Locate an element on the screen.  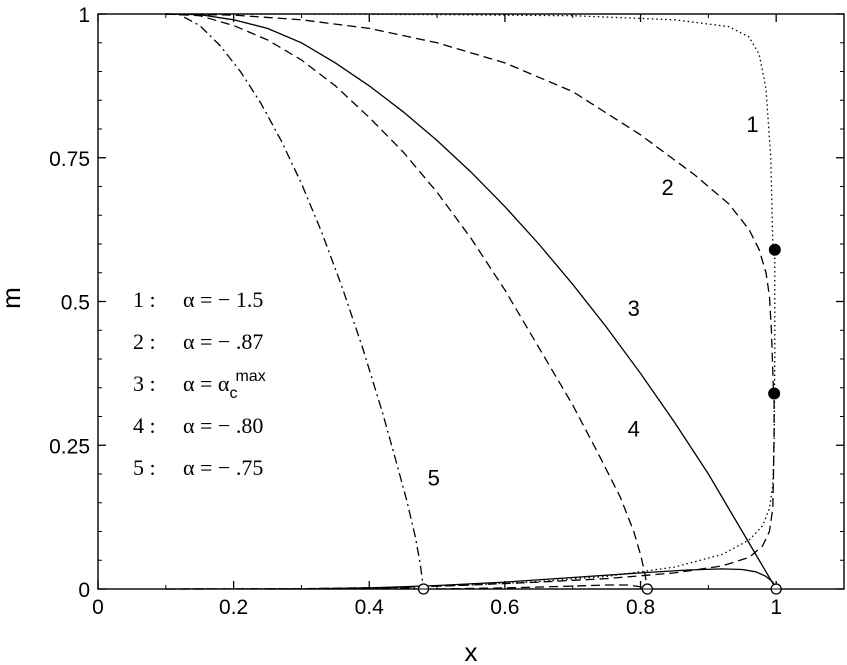
legend-number: 5 : is located at coordinates (144, 467).